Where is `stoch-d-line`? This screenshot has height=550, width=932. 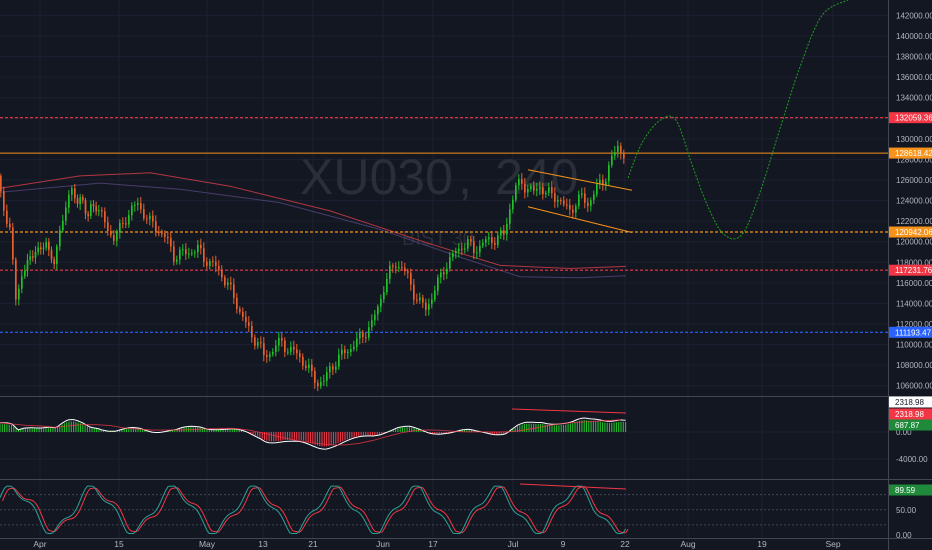
stoch-d-line is located at coordinates (315, 510).